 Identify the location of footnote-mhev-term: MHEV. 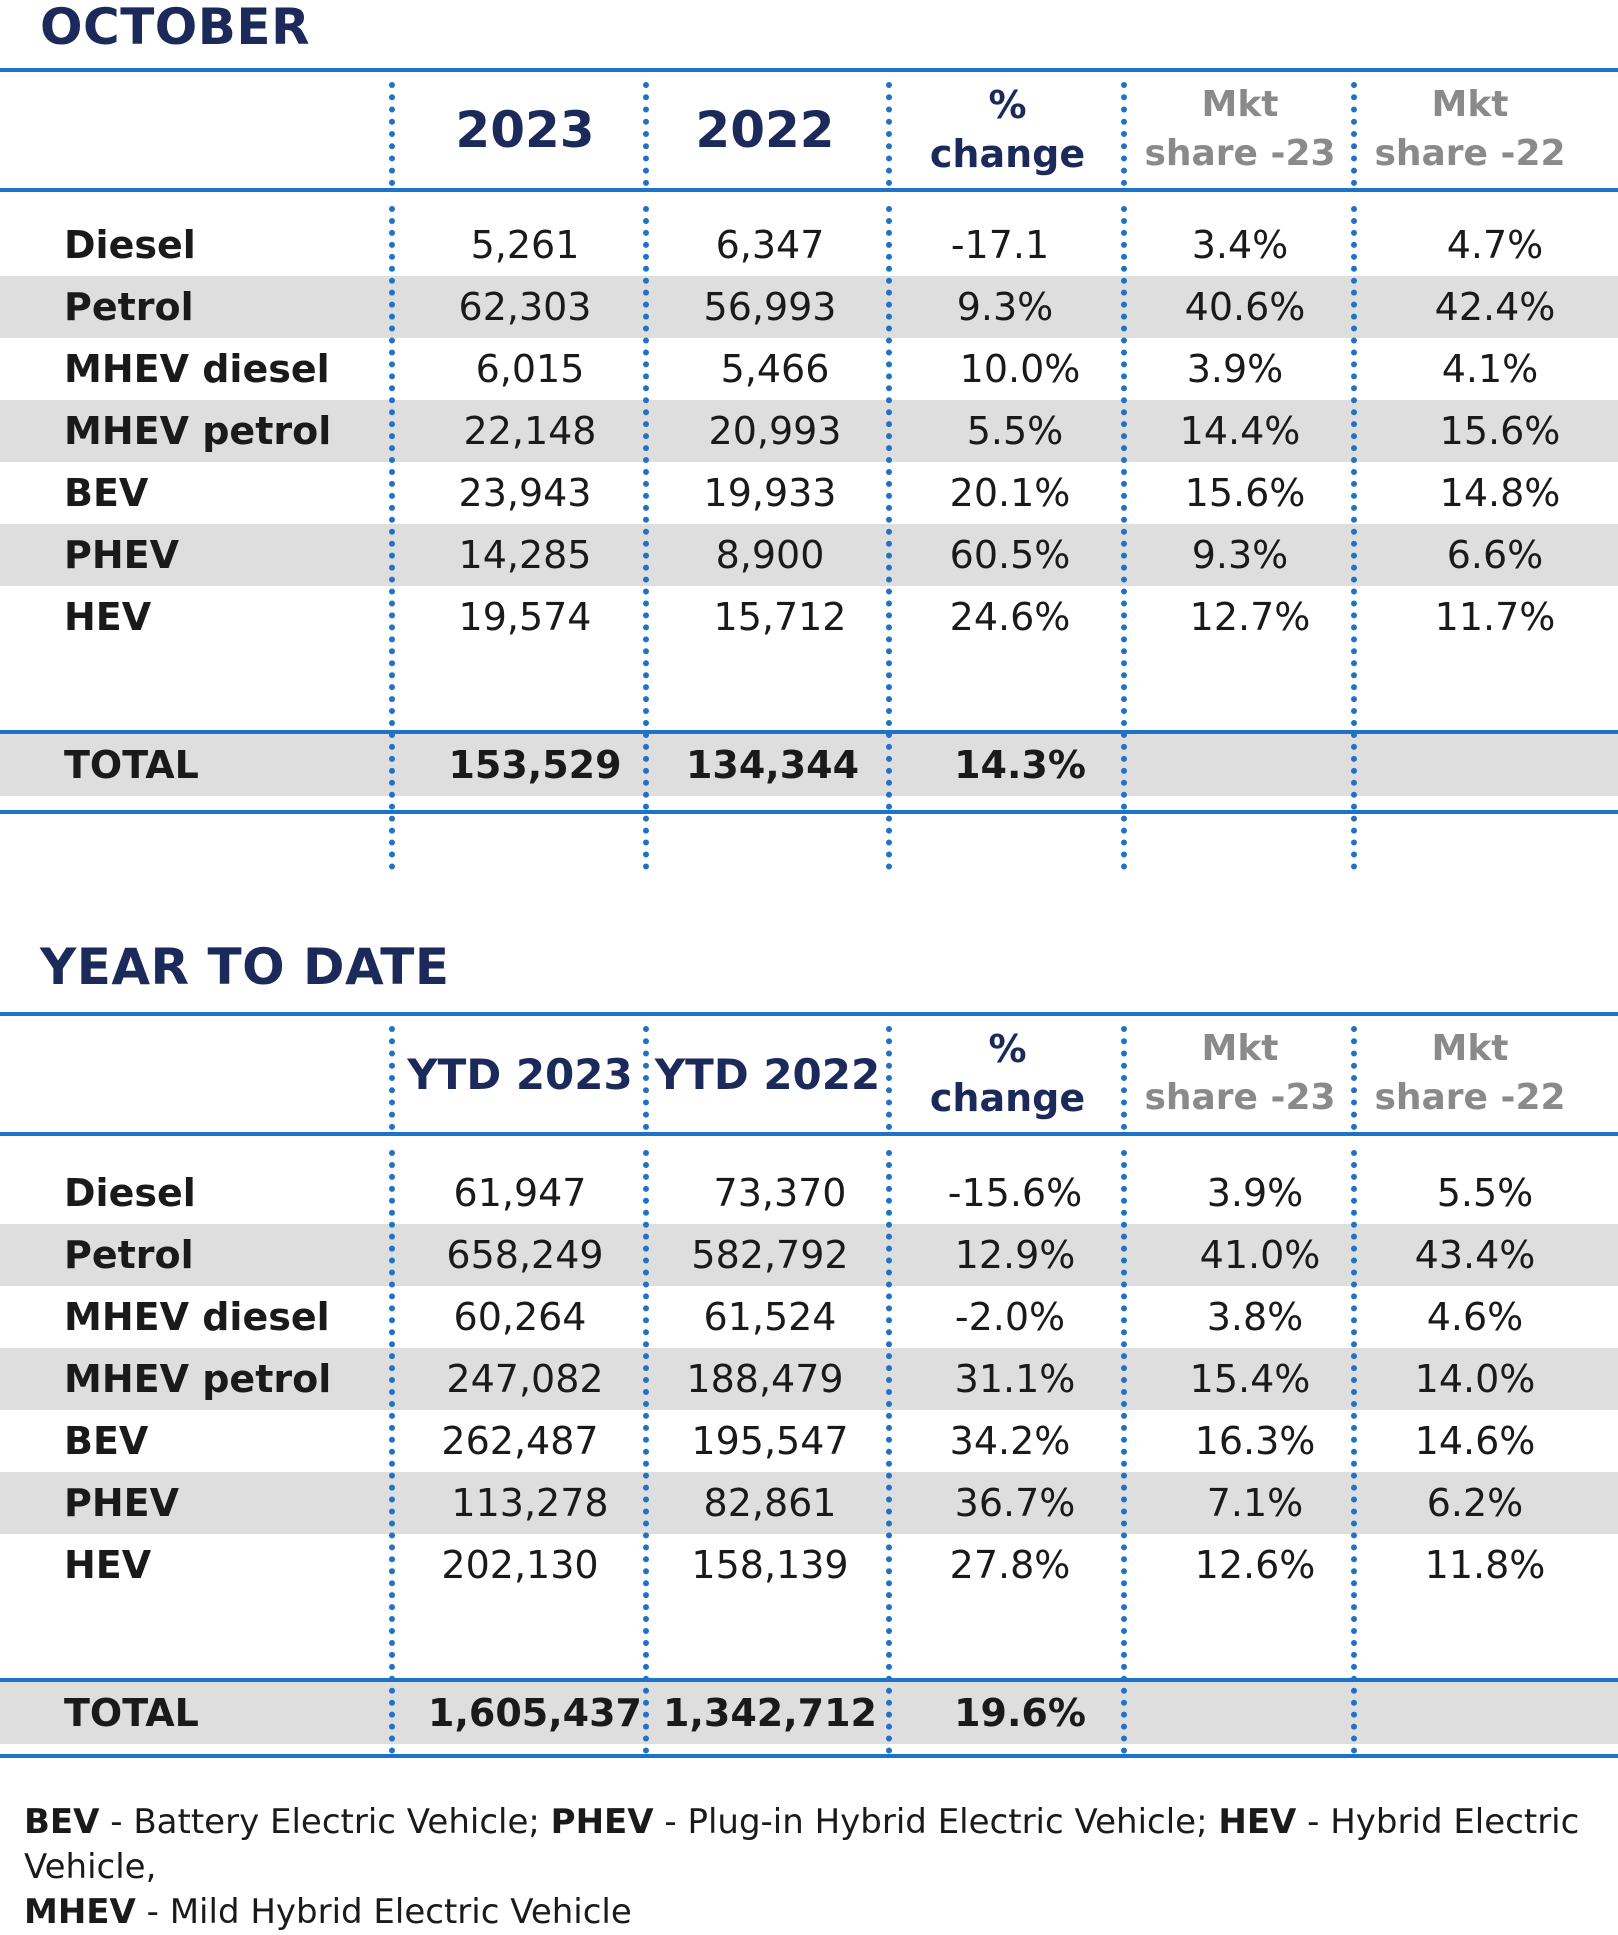
(80, 1912).